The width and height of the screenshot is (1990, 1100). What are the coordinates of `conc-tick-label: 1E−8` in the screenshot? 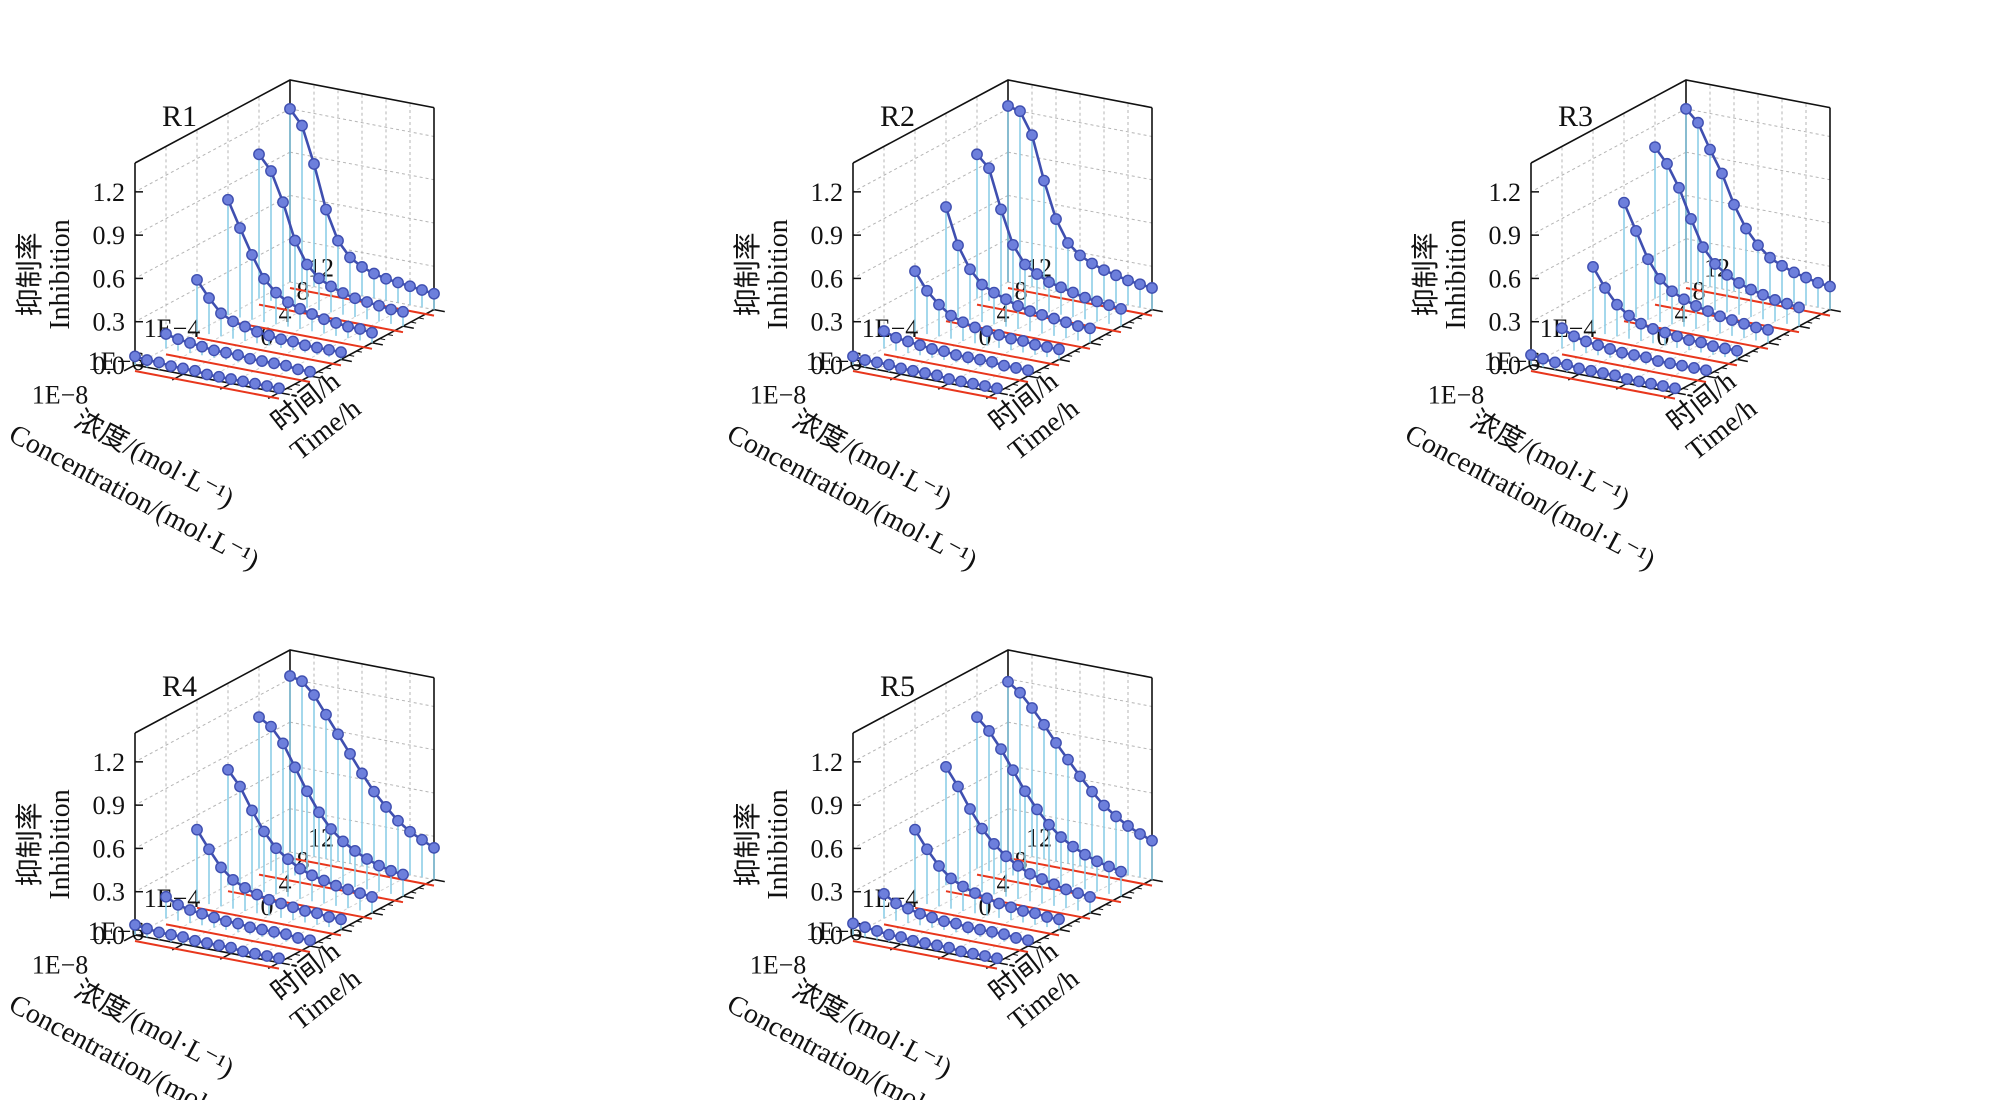 It's located at (778, 964).